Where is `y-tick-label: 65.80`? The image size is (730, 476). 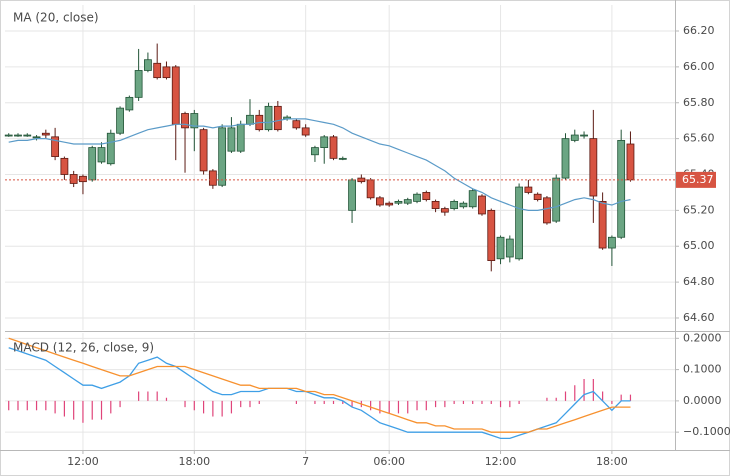 y-tick-label: 65.80 is located at coordinates (699, 102).